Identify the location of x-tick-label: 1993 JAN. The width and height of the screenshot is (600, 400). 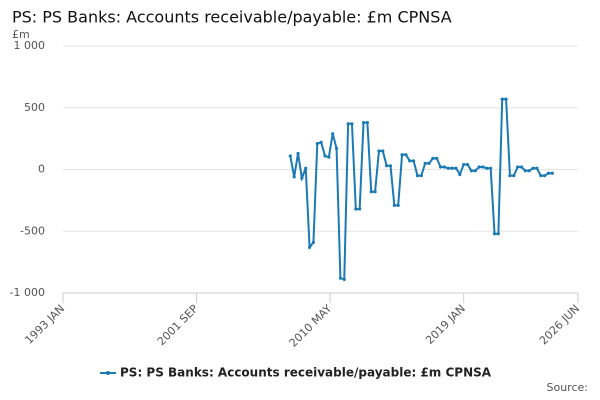
(44, 324).